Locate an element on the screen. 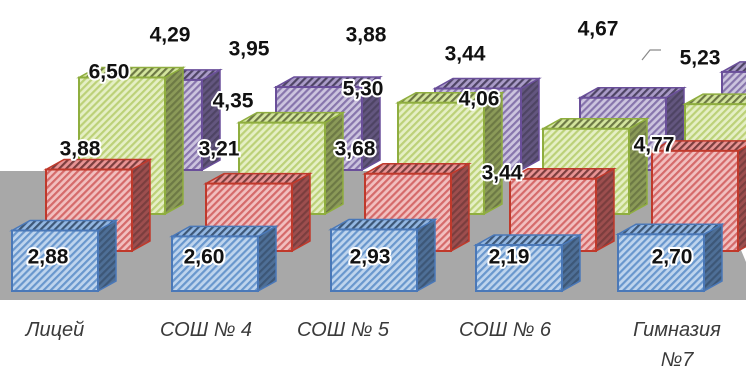 The height and width of the screenshot is (374, 746). value-label: 4,67 is located at coordinates (598, 29).